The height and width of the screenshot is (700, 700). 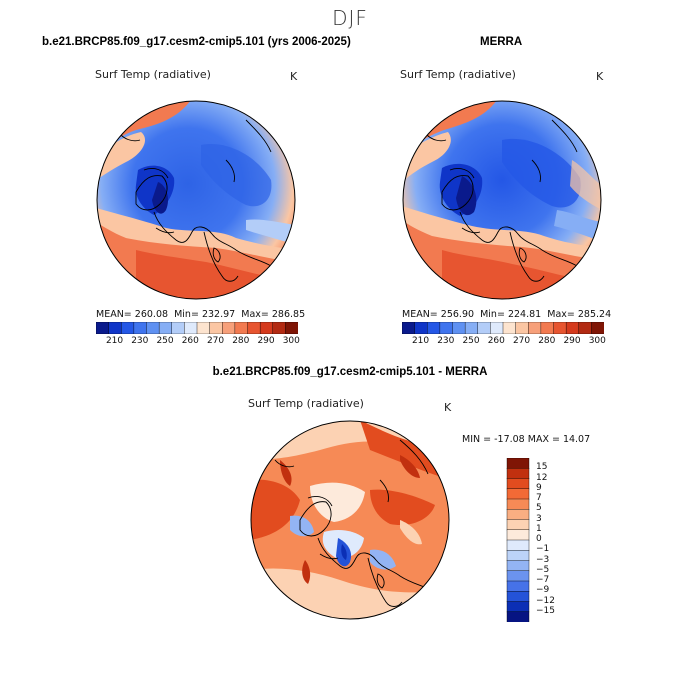 What do you see at coordinates (521, 341) in the screenshot?
I see `obs-colorbar-tick-label: 270` at bounding box center [521, 341].